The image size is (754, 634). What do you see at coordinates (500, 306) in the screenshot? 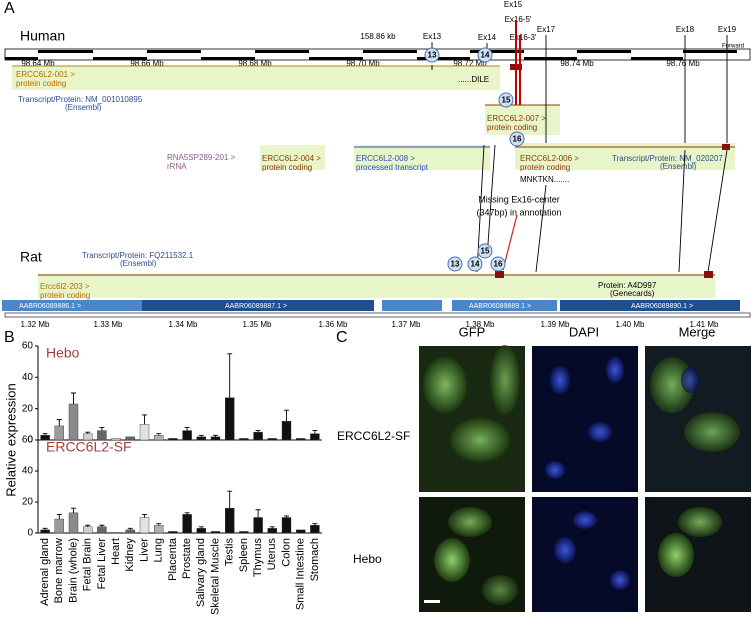
I see `contig-label: AABR06089889.1 >` at bounding box center [500, 306].